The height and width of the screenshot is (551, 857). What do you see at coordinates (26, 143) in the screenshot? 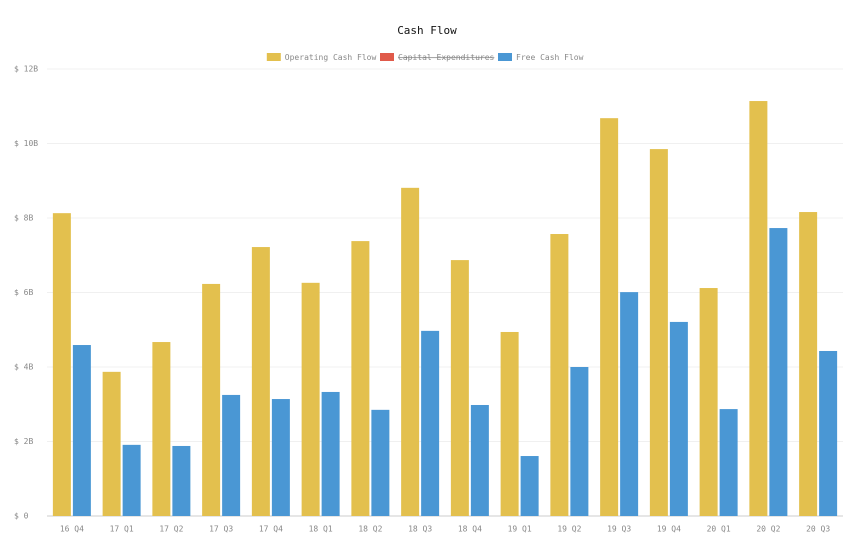
I see `y-tick-label: $ 10B` at bounding box center [26, 143].